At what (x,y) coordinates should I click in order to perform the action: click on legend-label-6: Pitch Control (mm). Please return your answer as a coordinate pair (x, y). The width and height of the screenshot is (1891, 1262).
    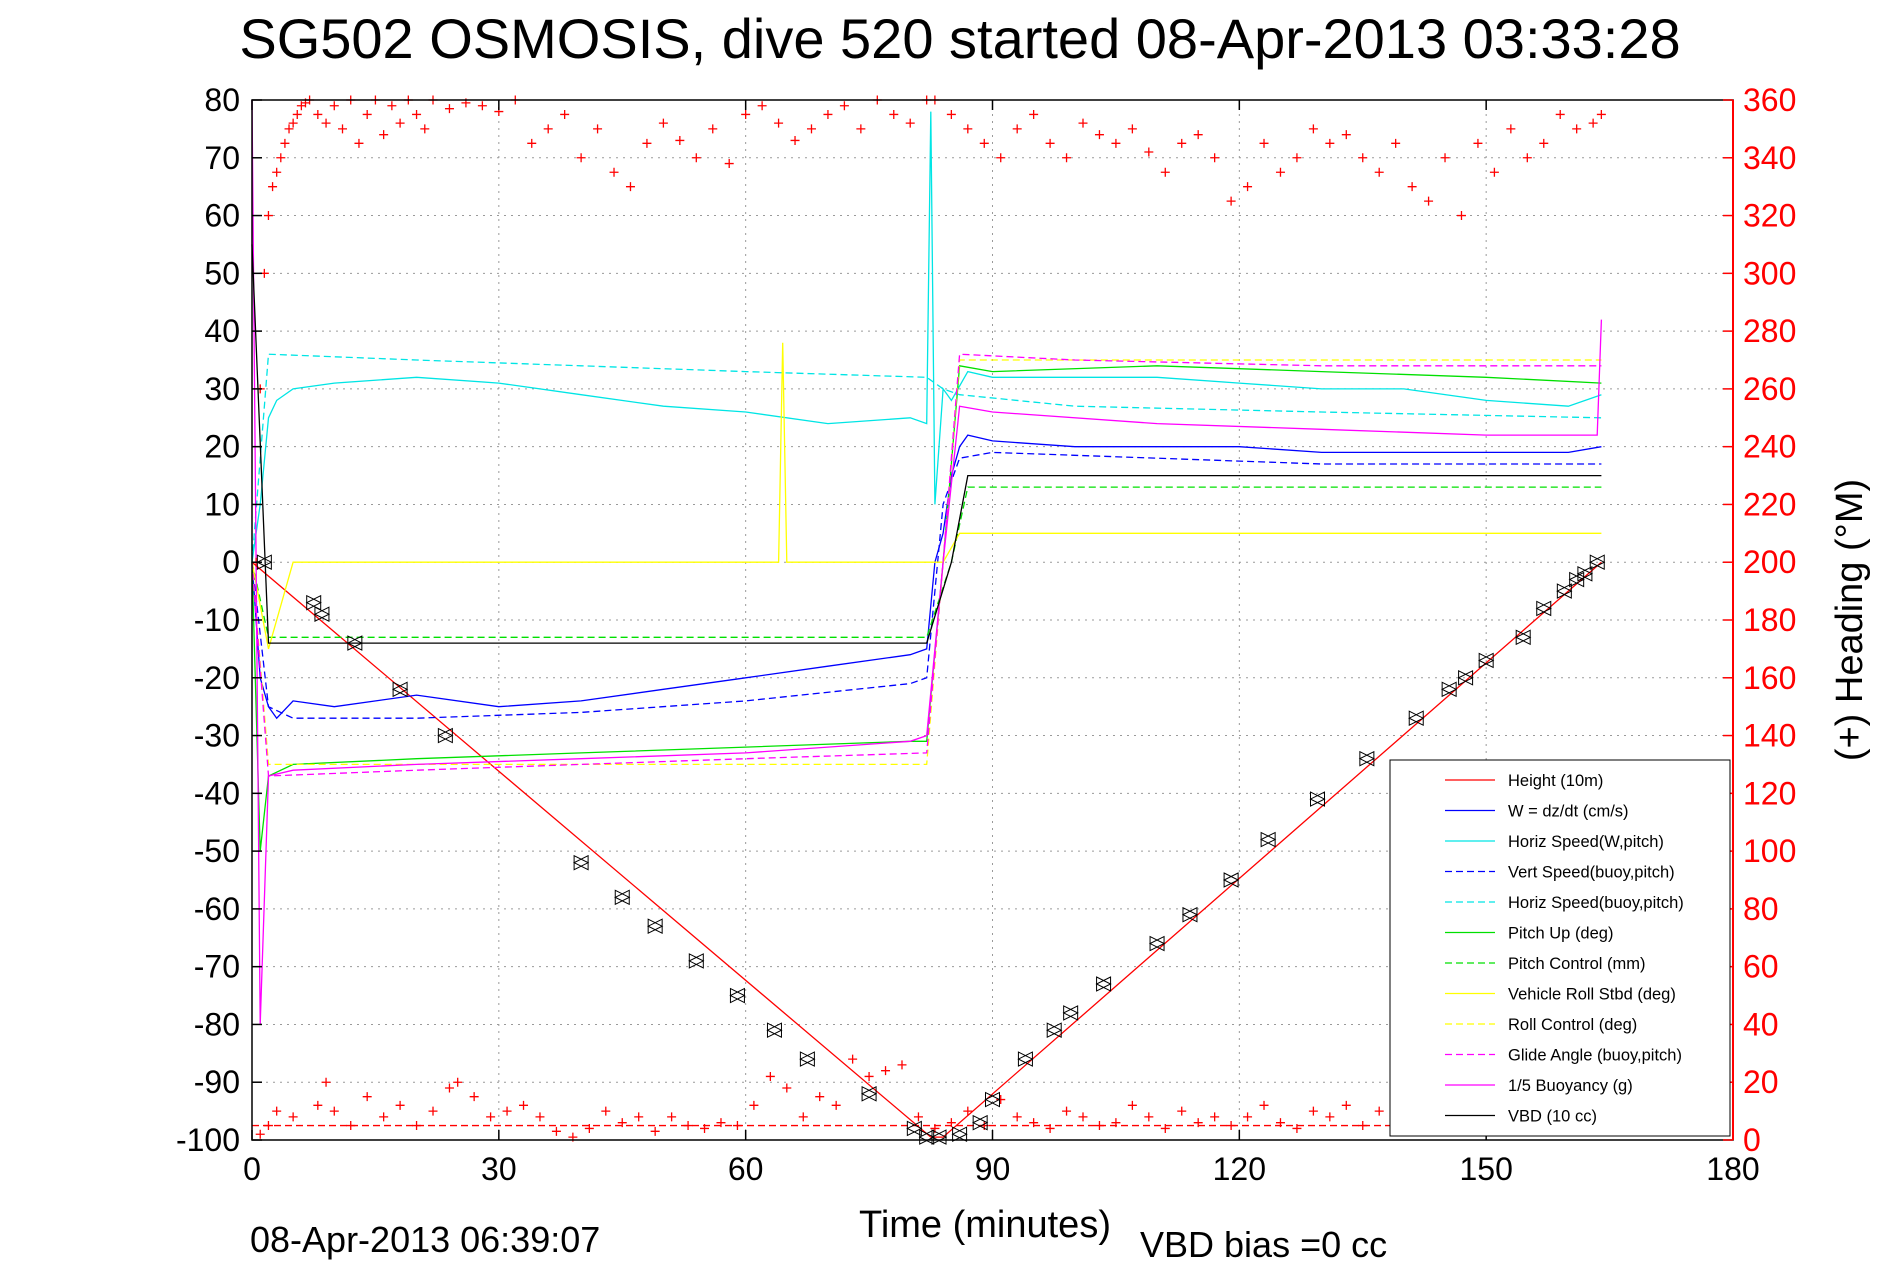
    Looking at the image, I should click on (1577, 964).